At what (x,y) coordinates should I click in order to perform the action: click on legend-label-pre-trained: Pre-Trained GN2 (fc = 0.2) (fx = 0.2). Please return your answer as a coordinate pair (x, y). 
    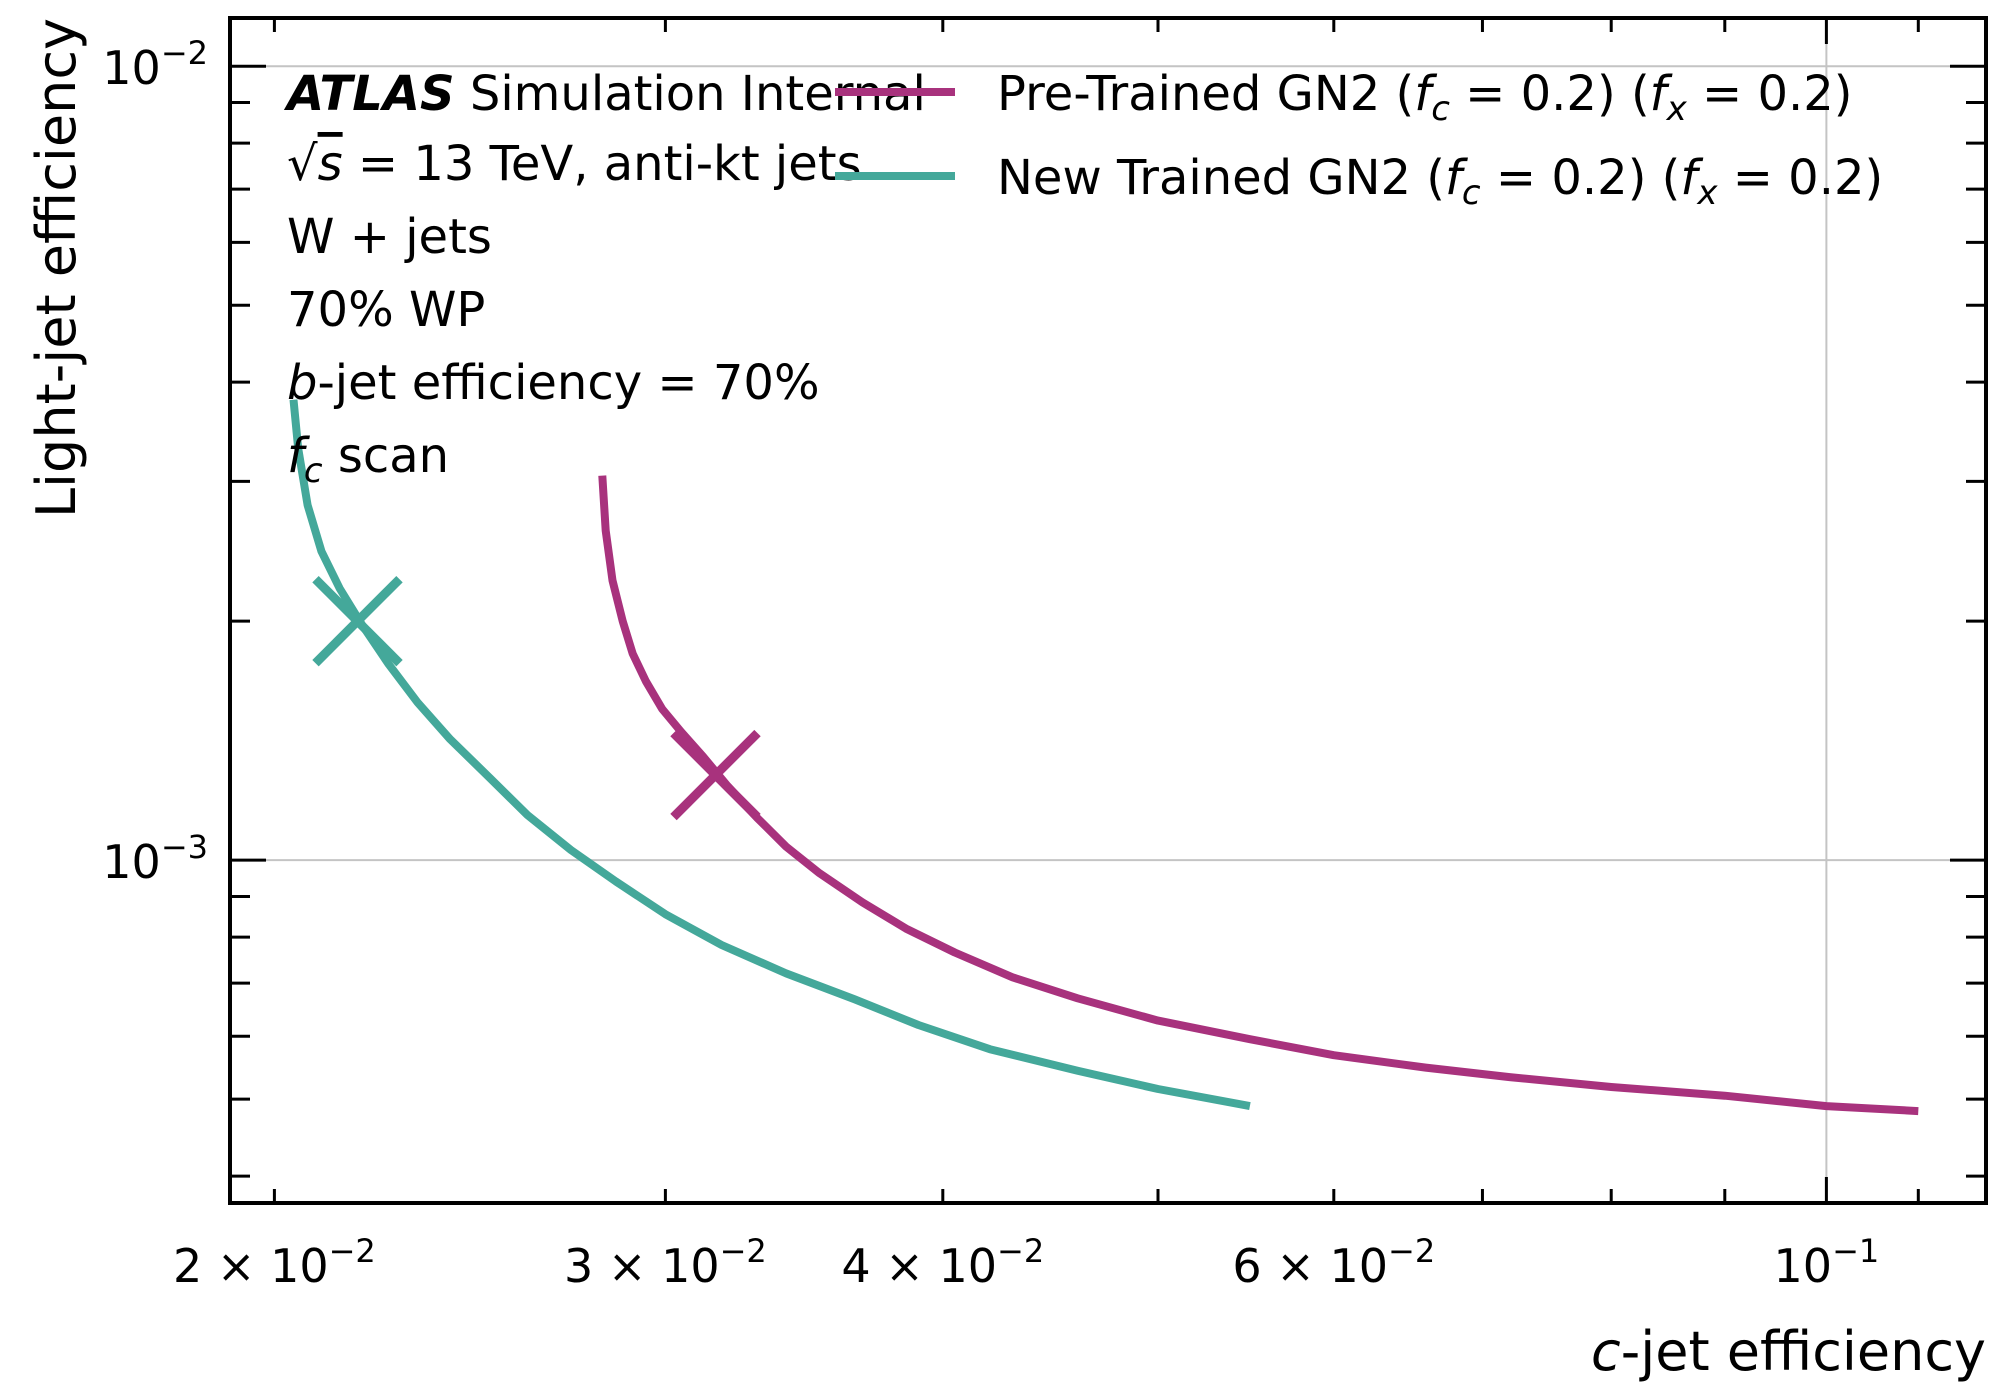
    Looking at the image, I should click on (1425, 97).